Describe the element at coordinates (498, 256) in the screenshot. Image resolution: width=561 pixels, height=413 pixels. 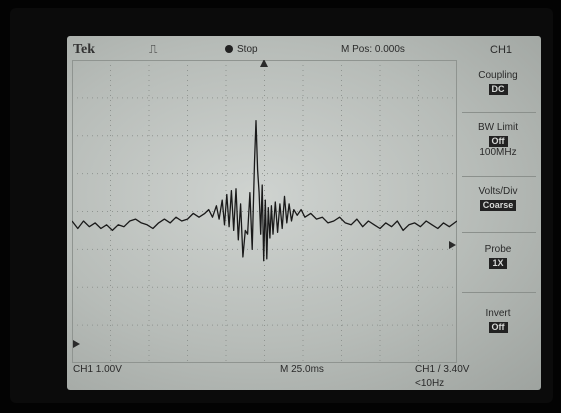
I see `probe-menu-item: Probe 1X` at that location.